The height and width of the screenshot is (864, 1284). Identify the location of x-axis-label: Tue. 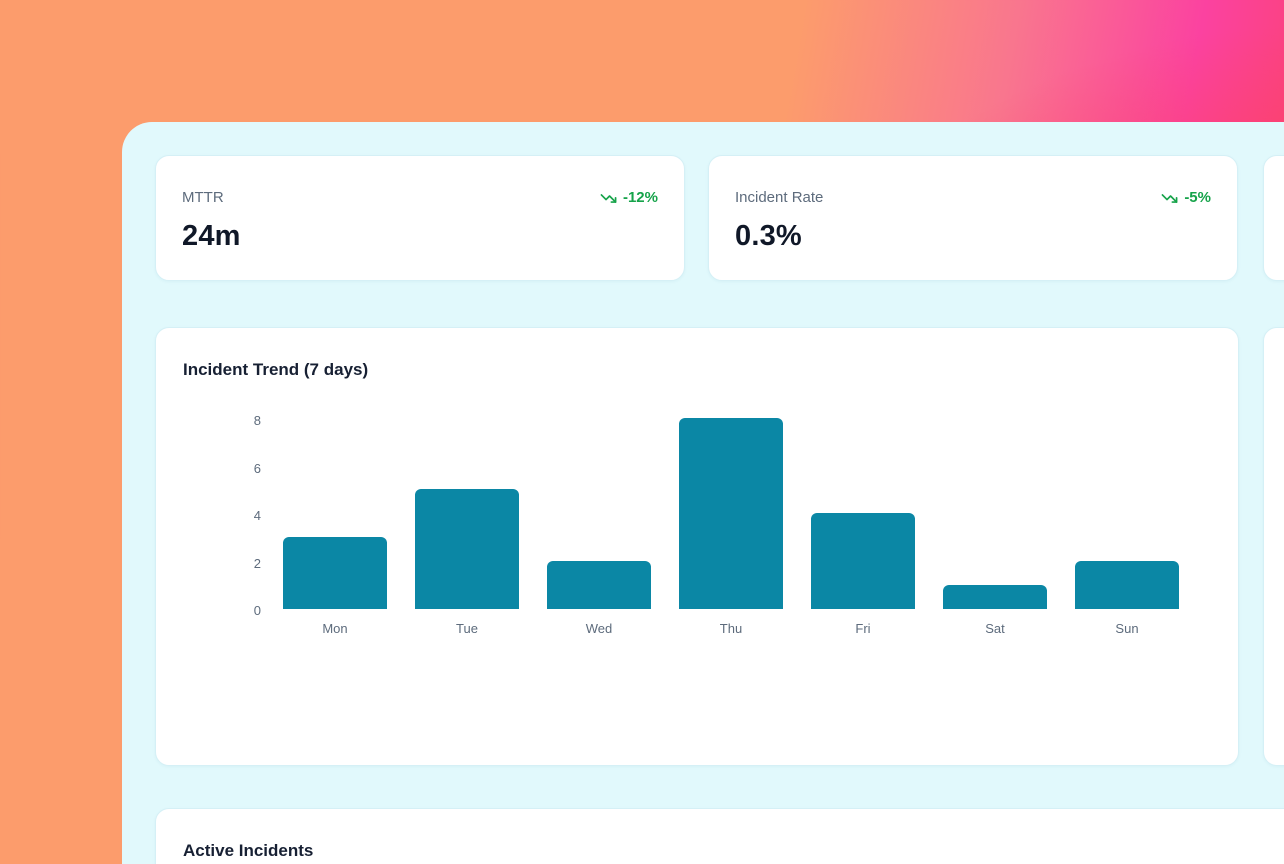
(467, 628).